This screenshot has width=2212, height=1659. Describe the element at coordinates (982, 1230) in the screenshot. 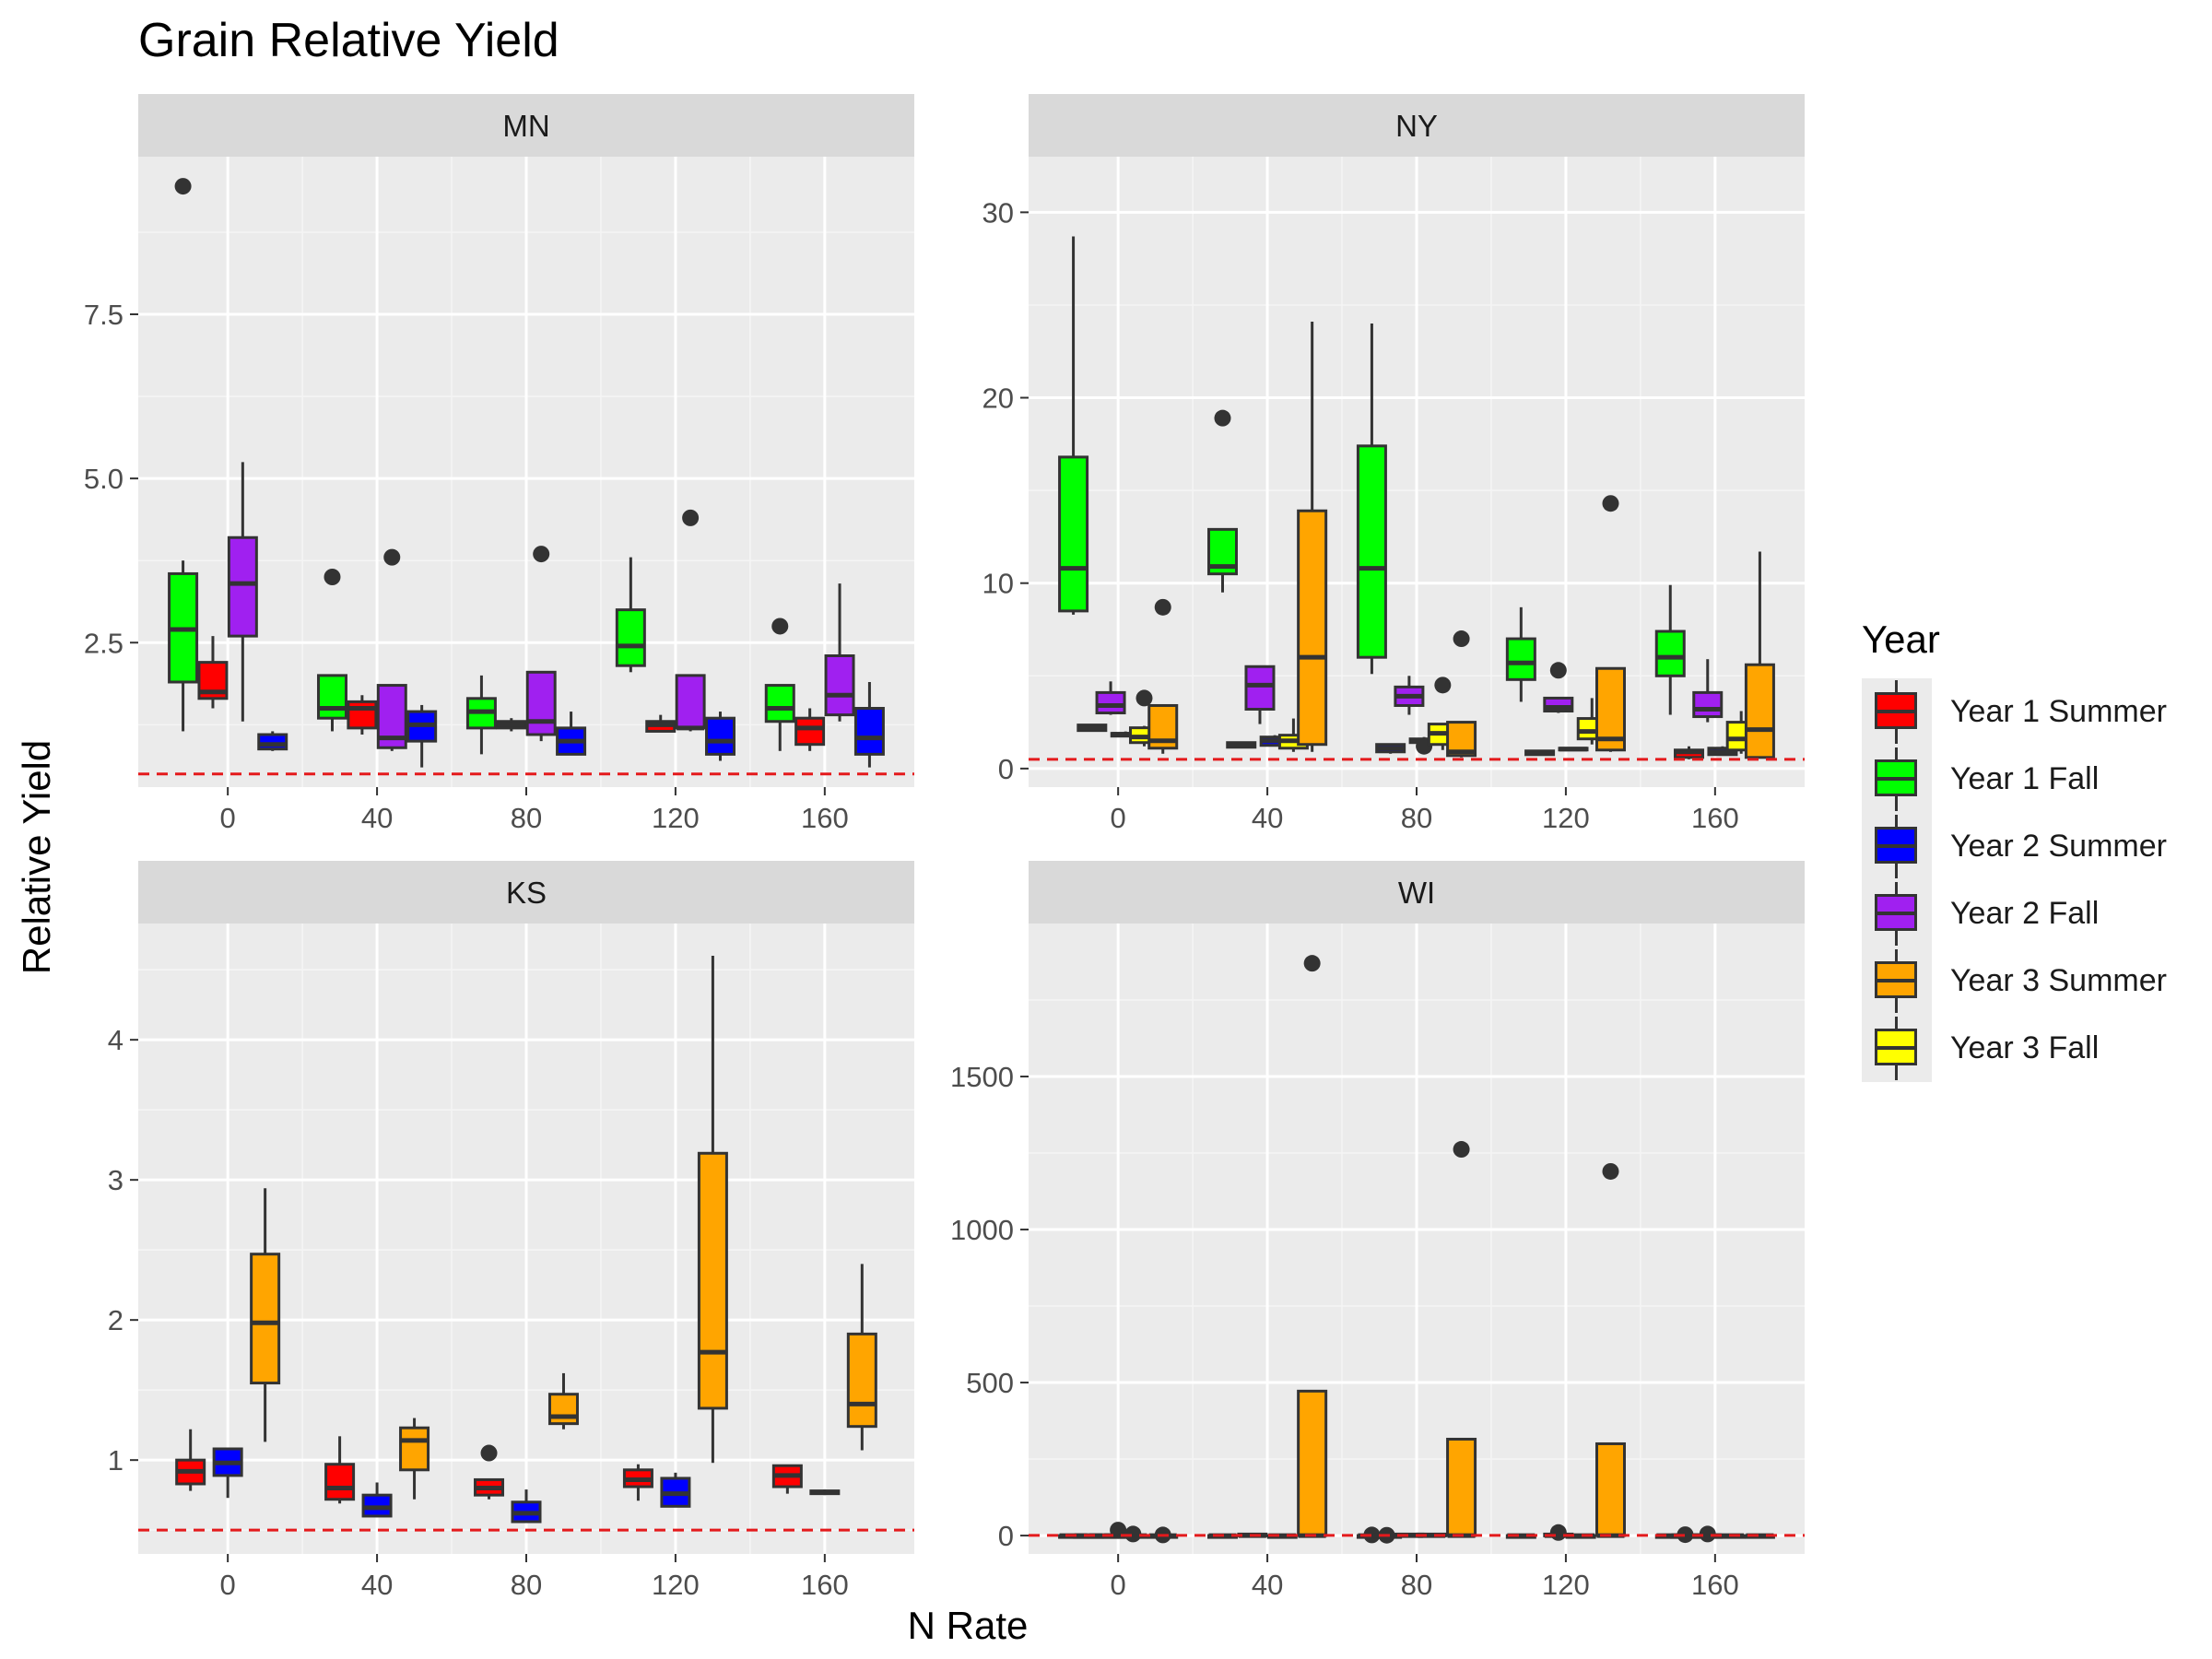

I see `y-tick-label: 1000` at that location.